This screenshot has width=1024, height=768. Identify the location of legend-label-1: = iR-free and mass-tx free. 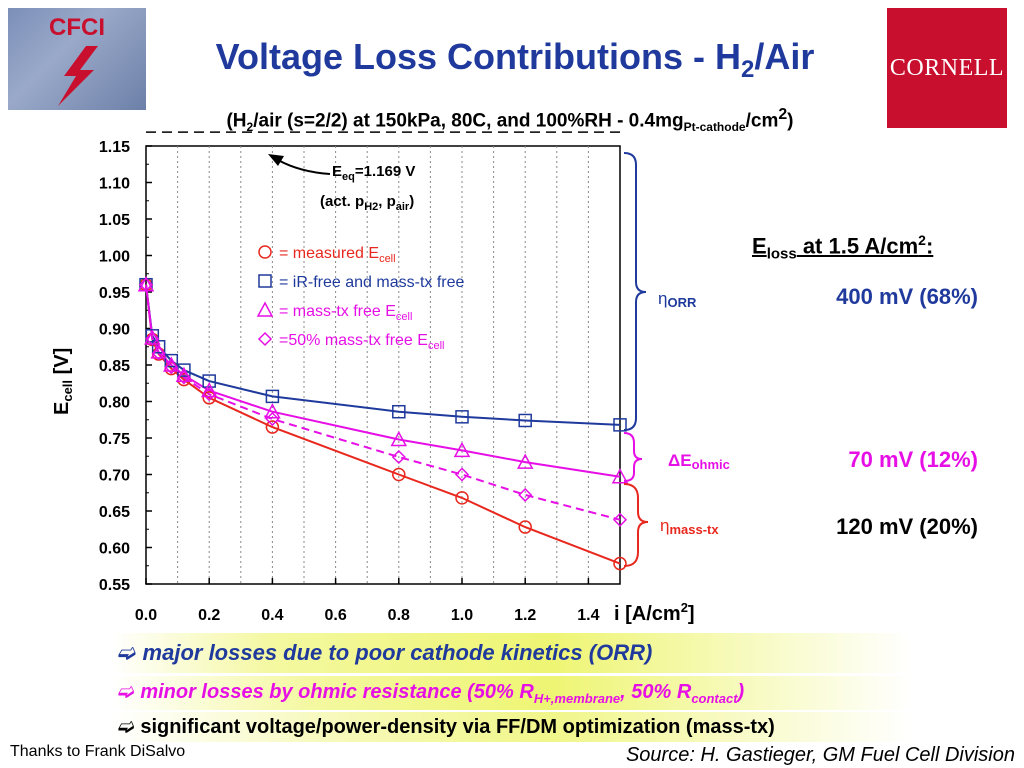
(372, 282).